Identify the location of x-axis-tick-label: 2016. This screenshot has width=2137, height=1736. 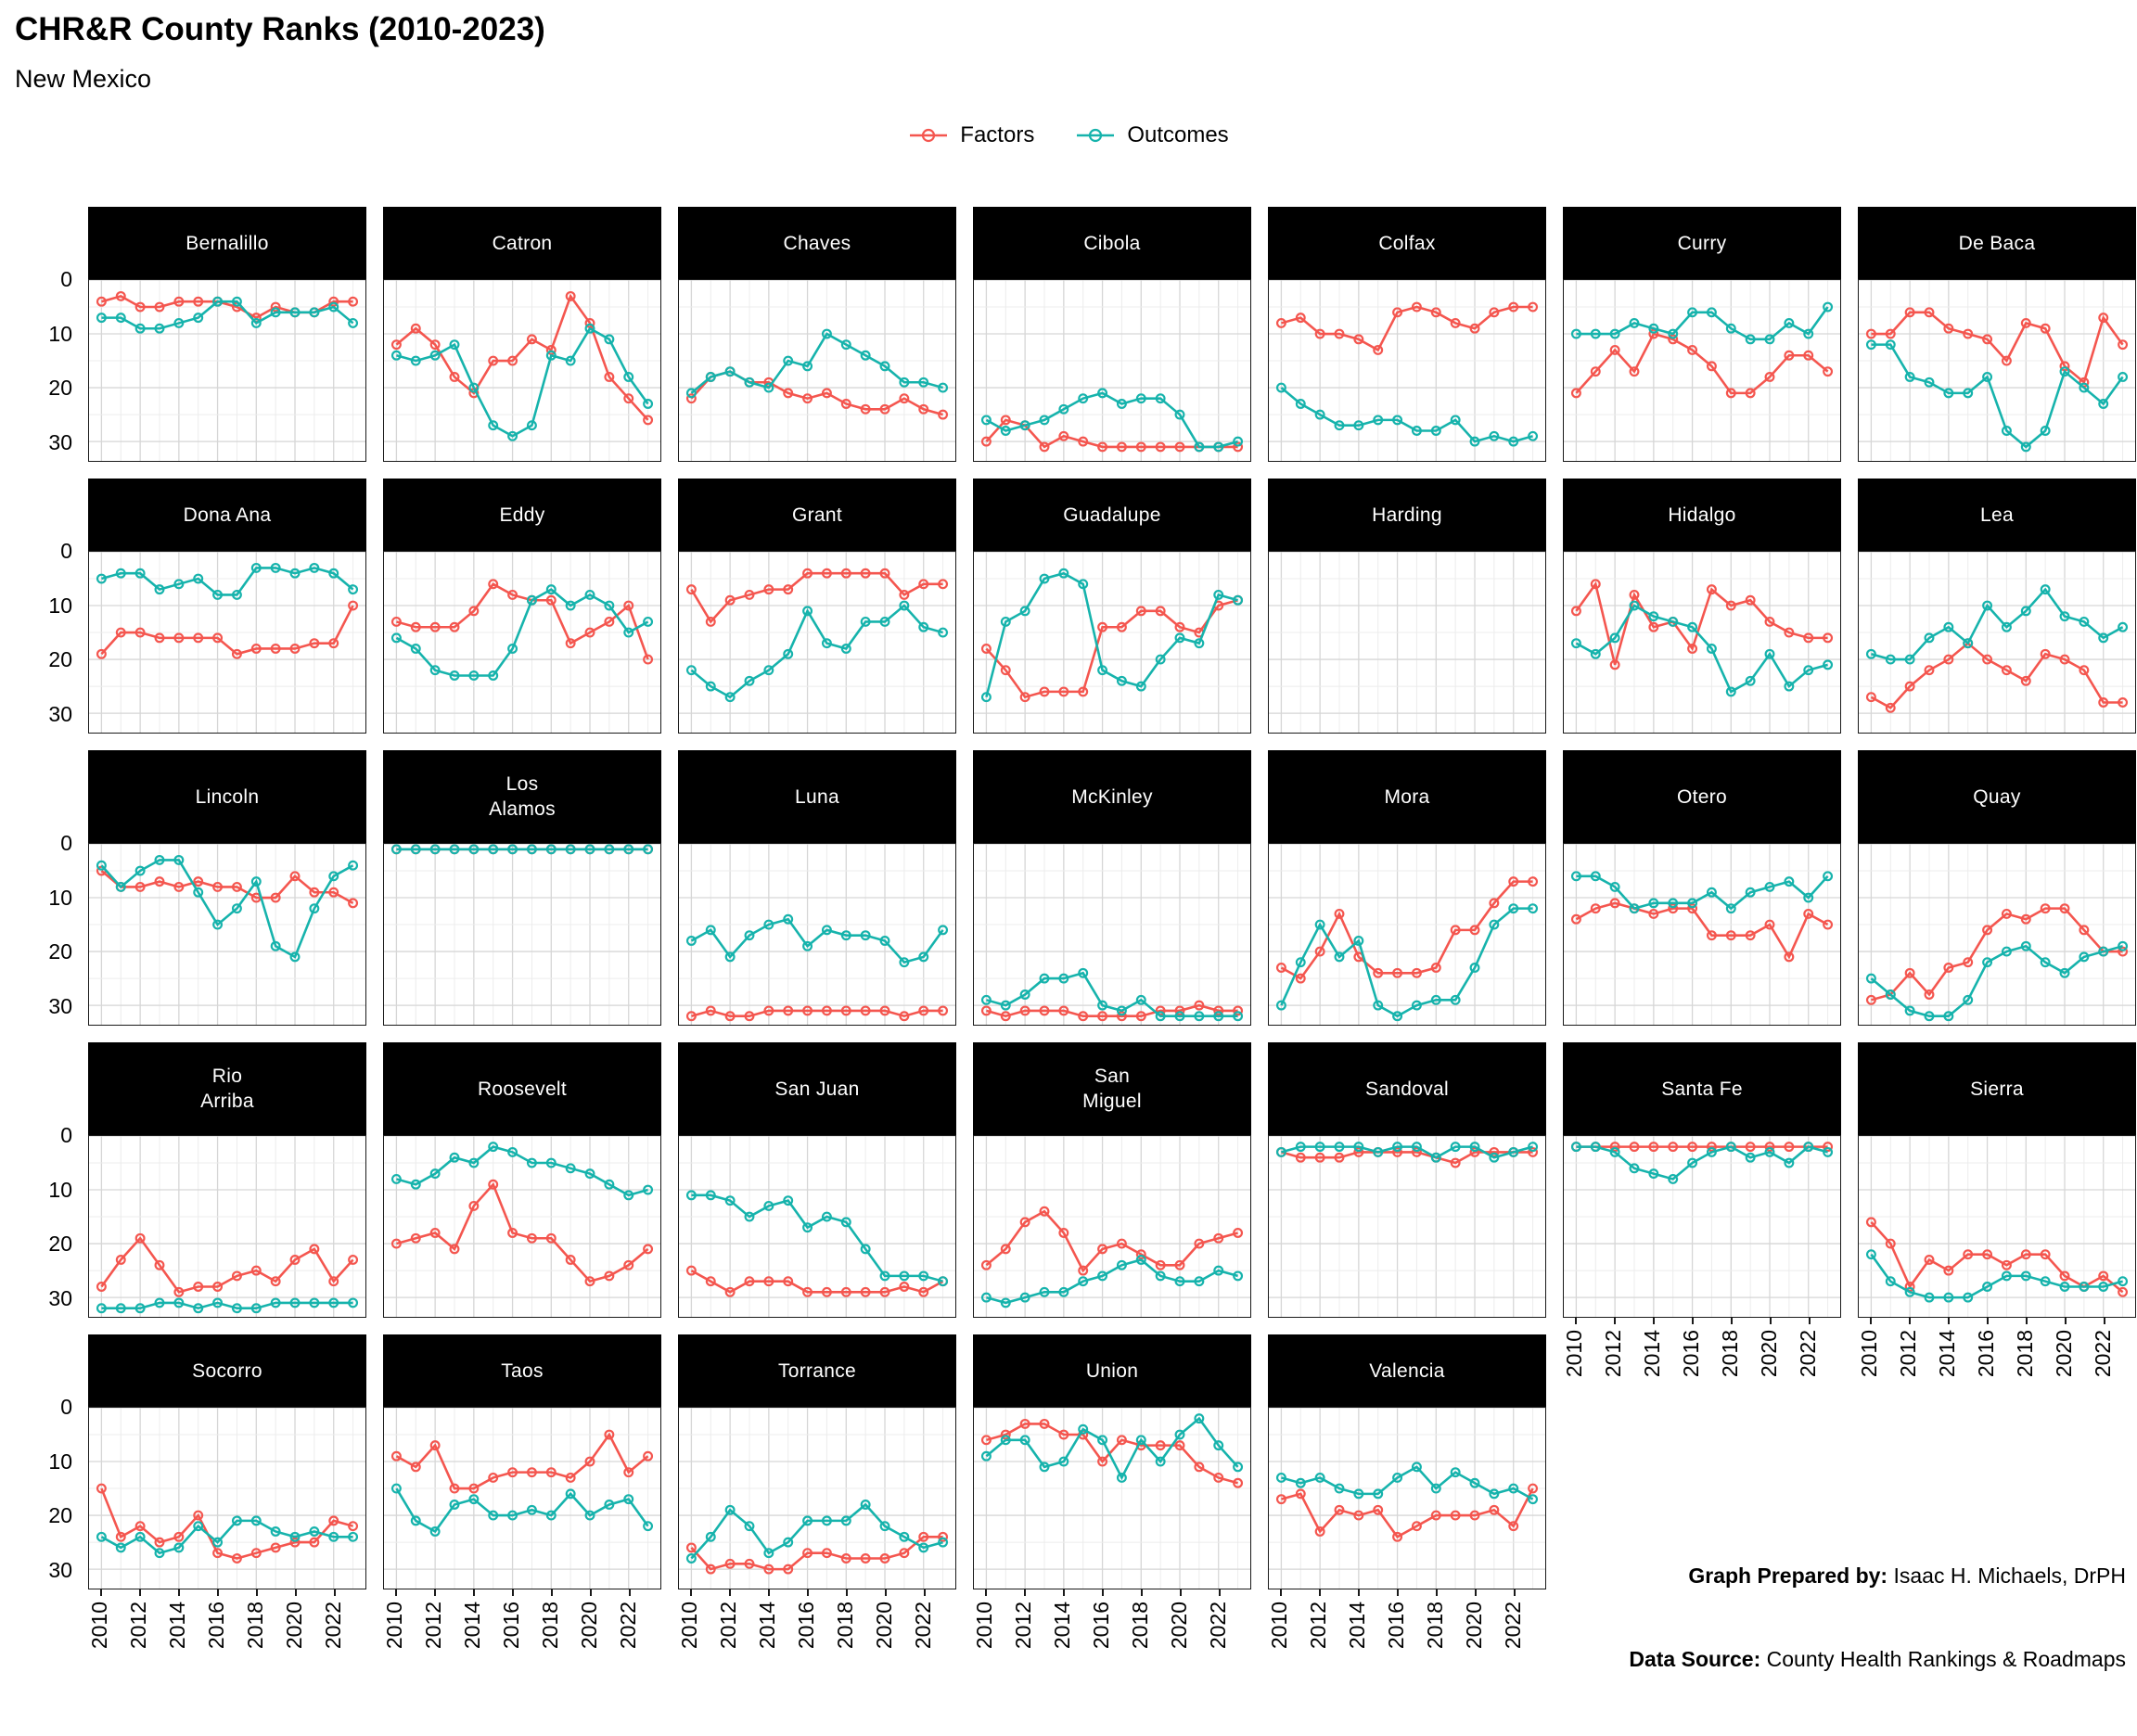
(511, 1626).